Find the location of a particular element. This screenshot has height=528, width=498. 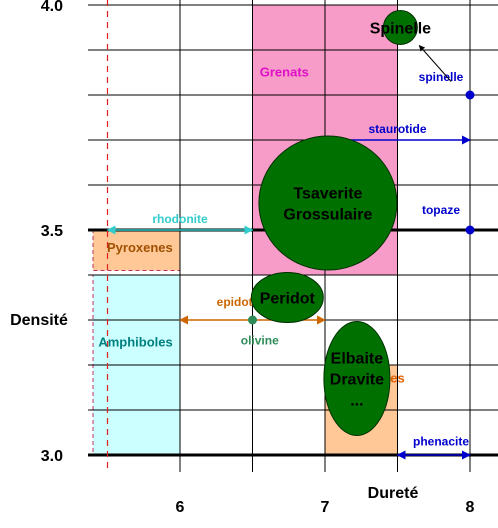

mineral-label-0: spinelle is located at coordinates (441, 77).